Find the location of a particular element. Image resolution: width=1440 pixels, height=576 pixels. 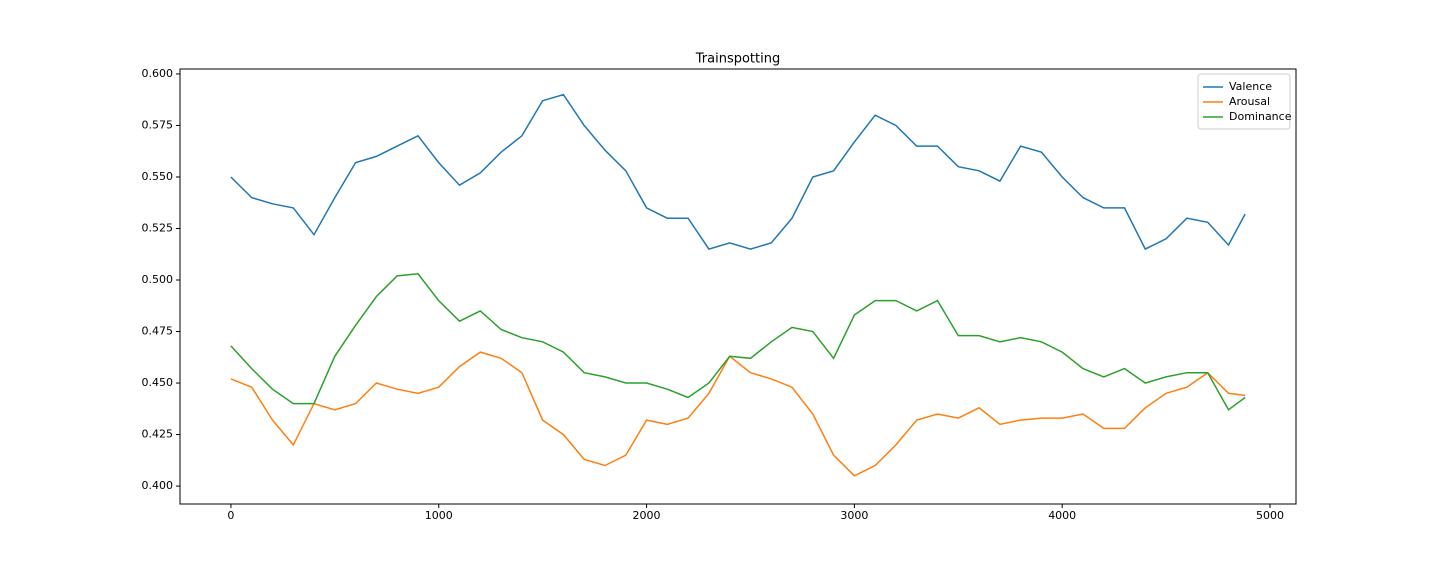

x-tick-label: 3000 is located at coordinates (854, 515).